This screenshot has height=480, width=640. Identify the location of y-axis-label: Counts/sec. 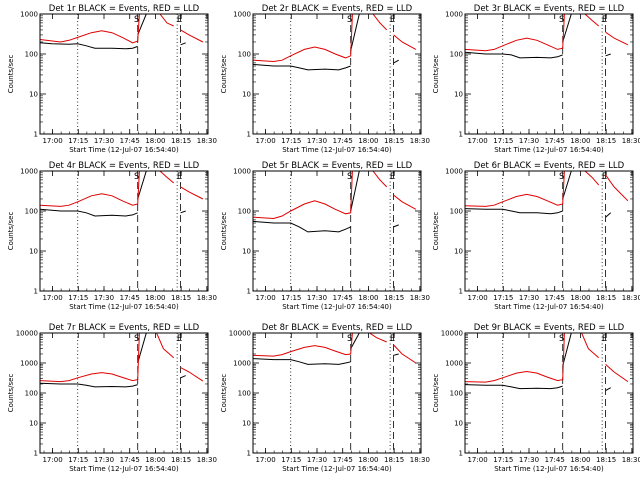
(436, 231).